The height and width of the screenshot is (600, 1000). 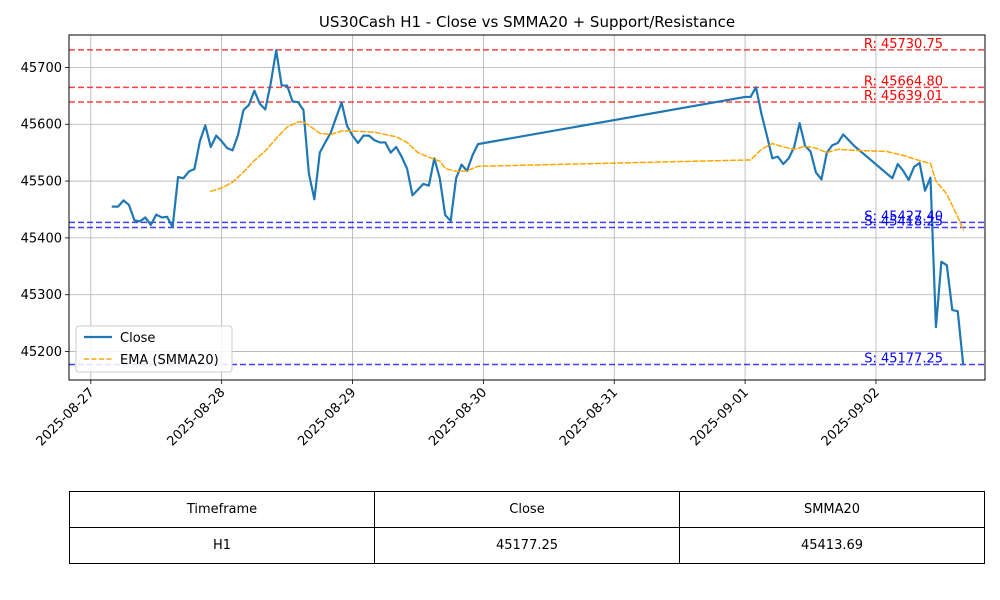 I want to click on resistance-label: R: 45664.80, so click(x=903, y=81).